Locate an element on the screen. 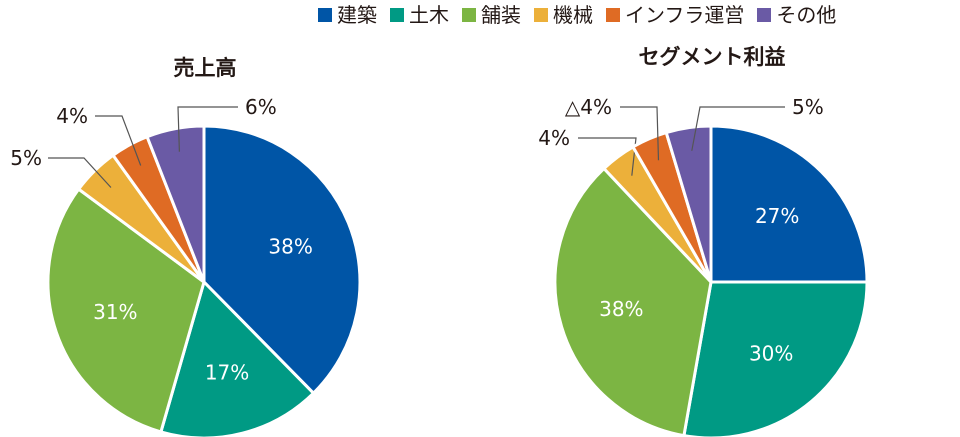  sales-label-civil: 17% is located at coordinates (227, 373).